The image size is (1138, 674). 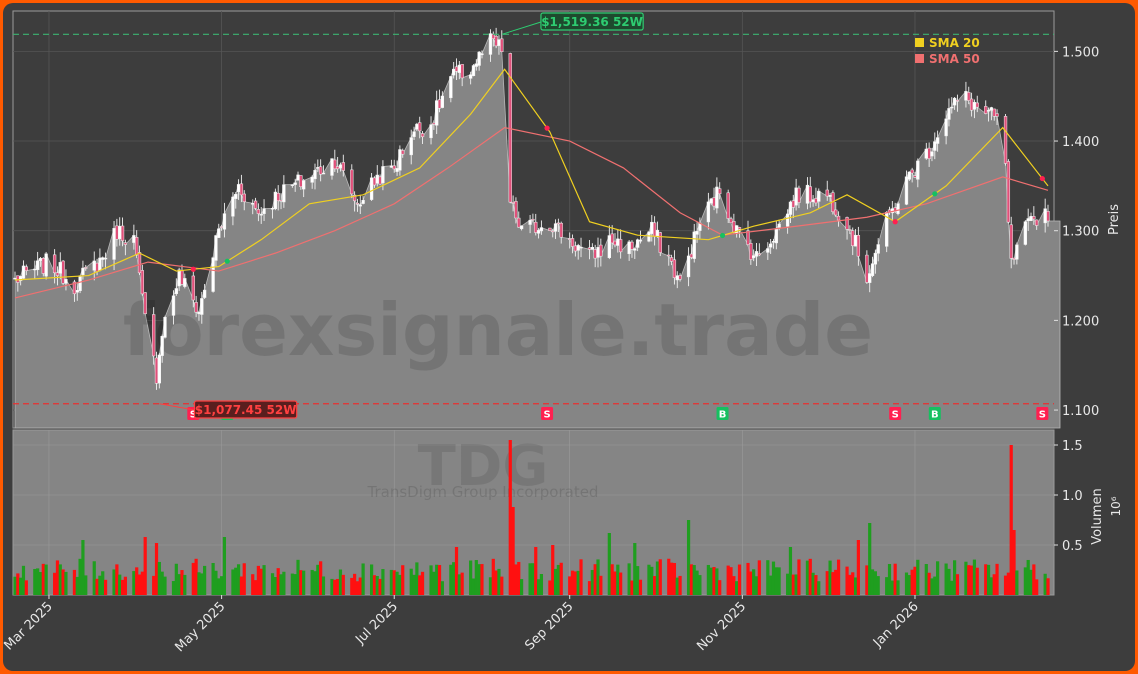 I want to click on watermark-company: TransDigm Group Incorporated, so click(x=483, y=492).